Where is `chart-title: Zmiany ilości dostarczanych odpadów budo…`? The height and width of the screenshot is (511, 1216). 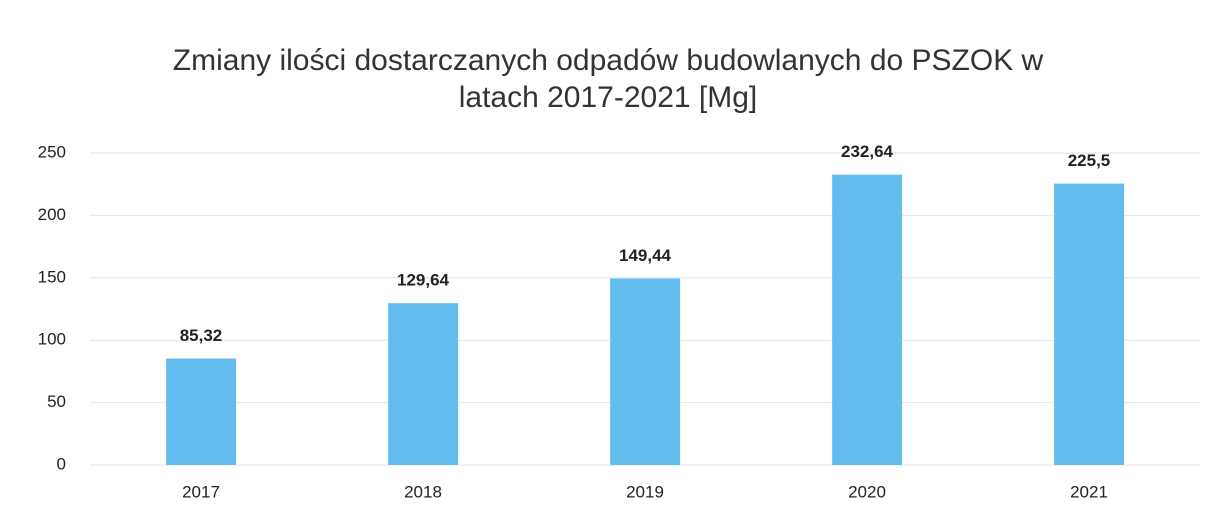
chart-title: Zmiany ilości dostarczanych odpadów budo… is located at coordinates (608, 79).